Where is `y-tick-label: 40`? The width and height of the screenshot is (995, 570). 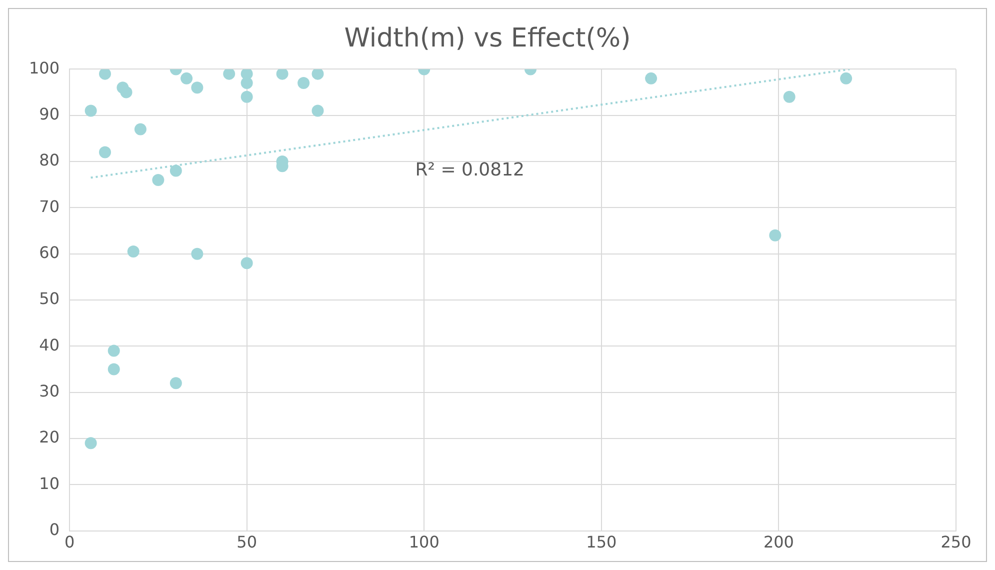
y-tick-label: 40 is located at coordinates (49, 344).